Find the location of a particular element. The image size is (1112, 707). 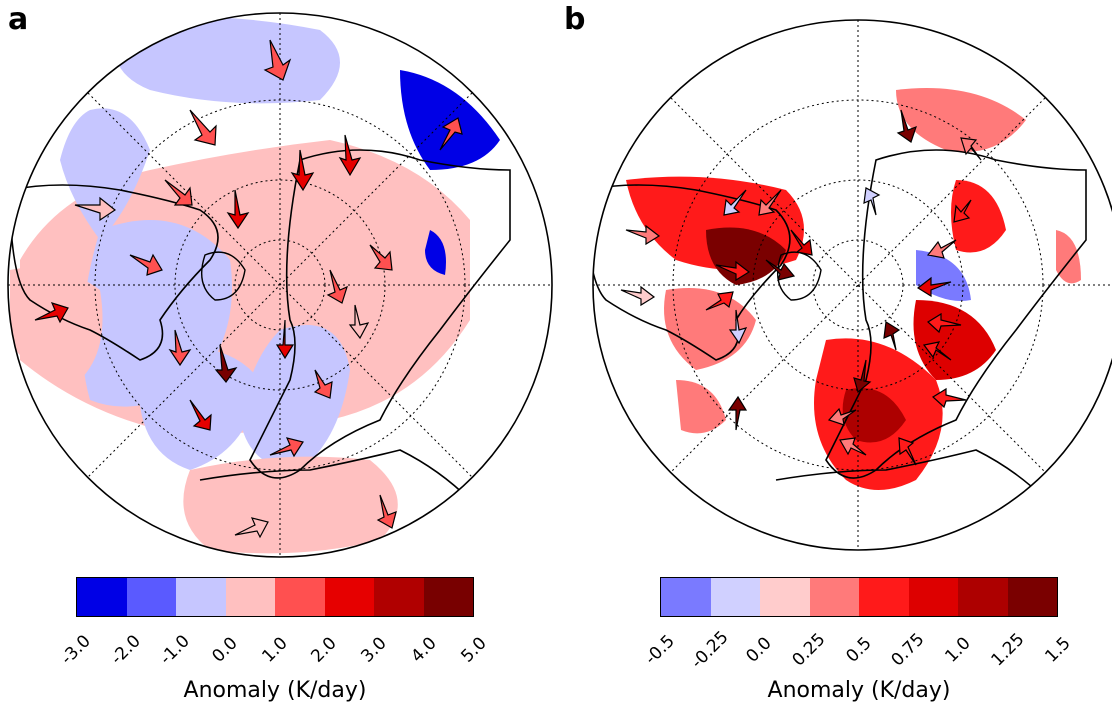

colorbar-tick-label: 1.5 is located at coordinates (1058, 650).